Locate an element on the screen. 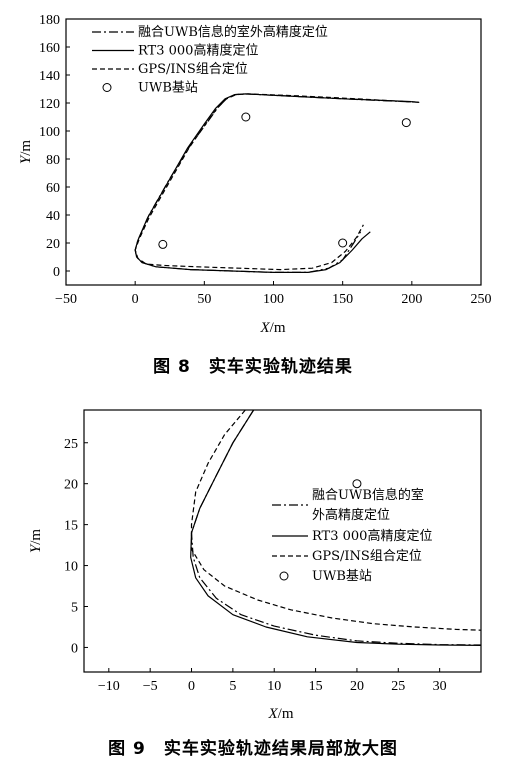 This screenshot has height=776, width=506. x-tick-label: 10 is located at coordinates (274, 686).